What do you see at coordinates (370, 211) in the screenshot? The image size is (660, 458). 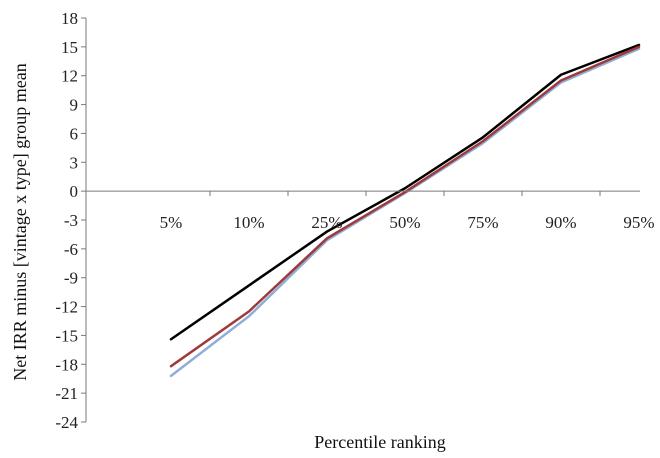 I see `x-axis-ticks: 5% 10% 25% 50% 75% 90% 95%` at bounding box center [370, 211].